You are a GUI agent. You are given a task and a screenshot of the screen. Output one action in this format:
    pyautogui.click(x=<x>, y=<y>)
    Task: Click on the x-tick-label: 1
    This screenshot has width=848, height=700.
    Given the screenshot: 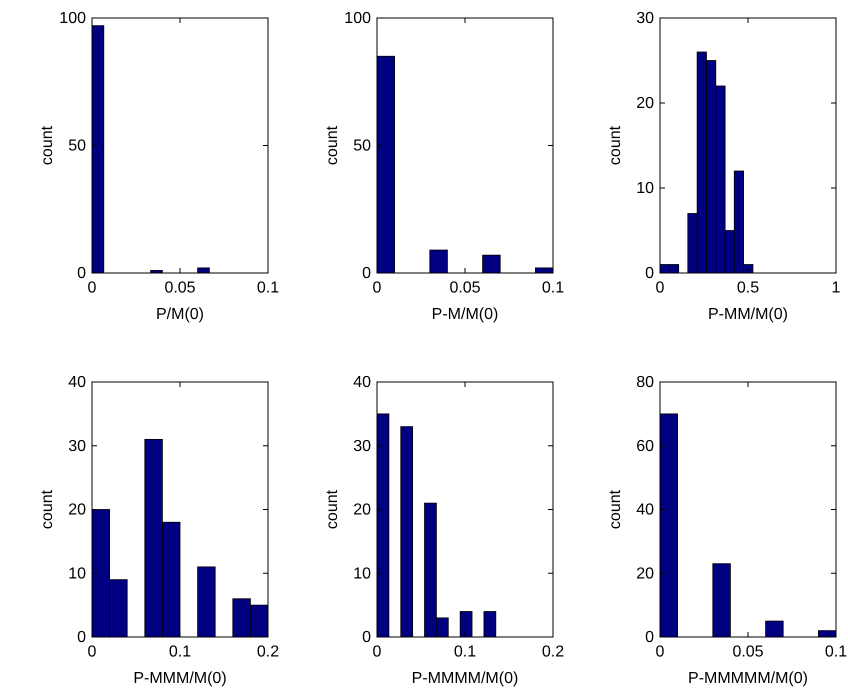 What is the action you would take?
    pyautogui.click(x=836, y=287)
    